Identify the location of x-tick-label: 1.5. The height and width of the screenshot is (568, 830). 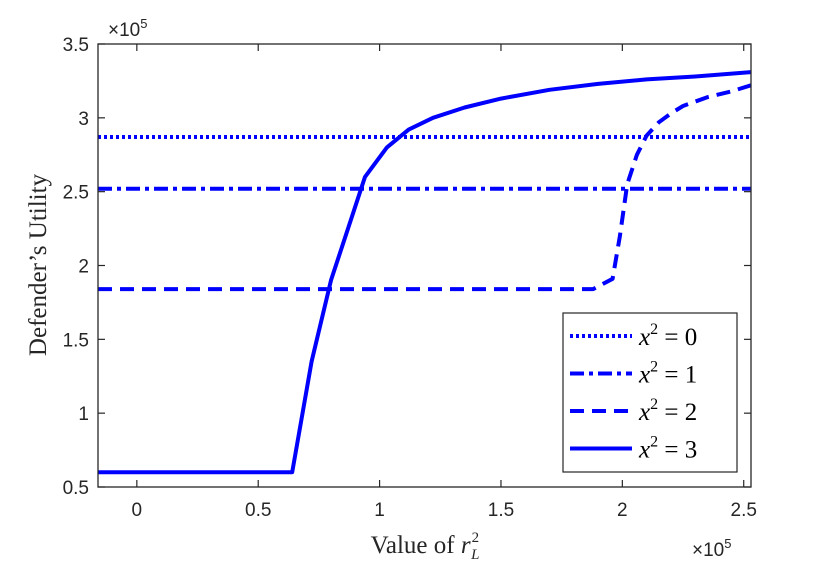
(501, 510).